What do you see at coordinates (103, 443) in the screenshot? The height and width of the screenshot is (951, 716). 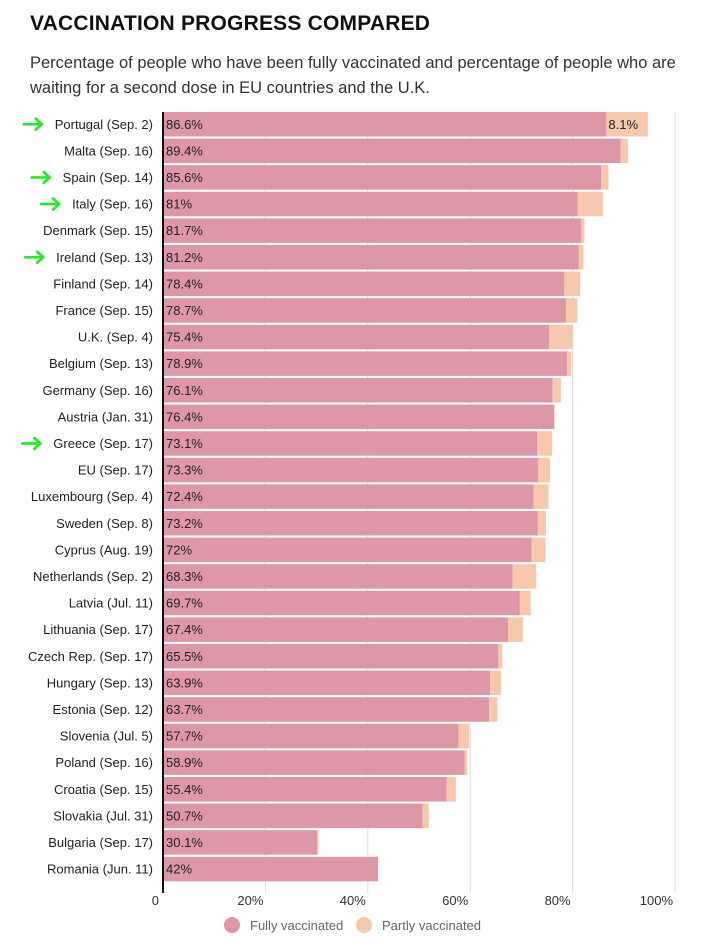 I see `category-label: Greece (Sep. 17)` at bounding box center [103, 443].